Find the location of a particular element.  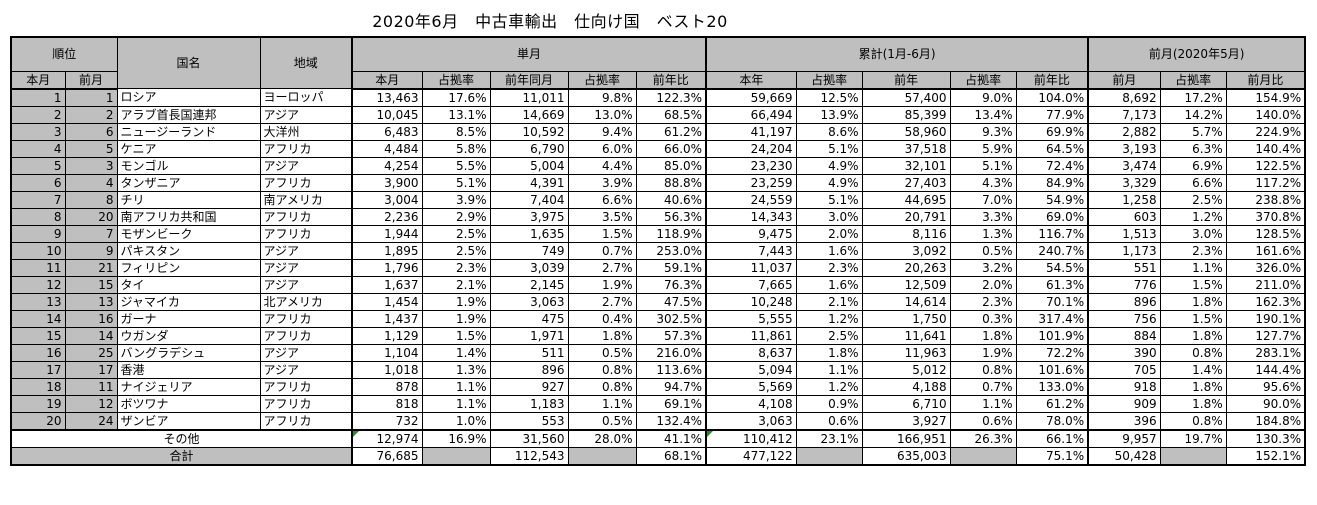

total-monthly-share-cell is located at coordinates (456, 456).